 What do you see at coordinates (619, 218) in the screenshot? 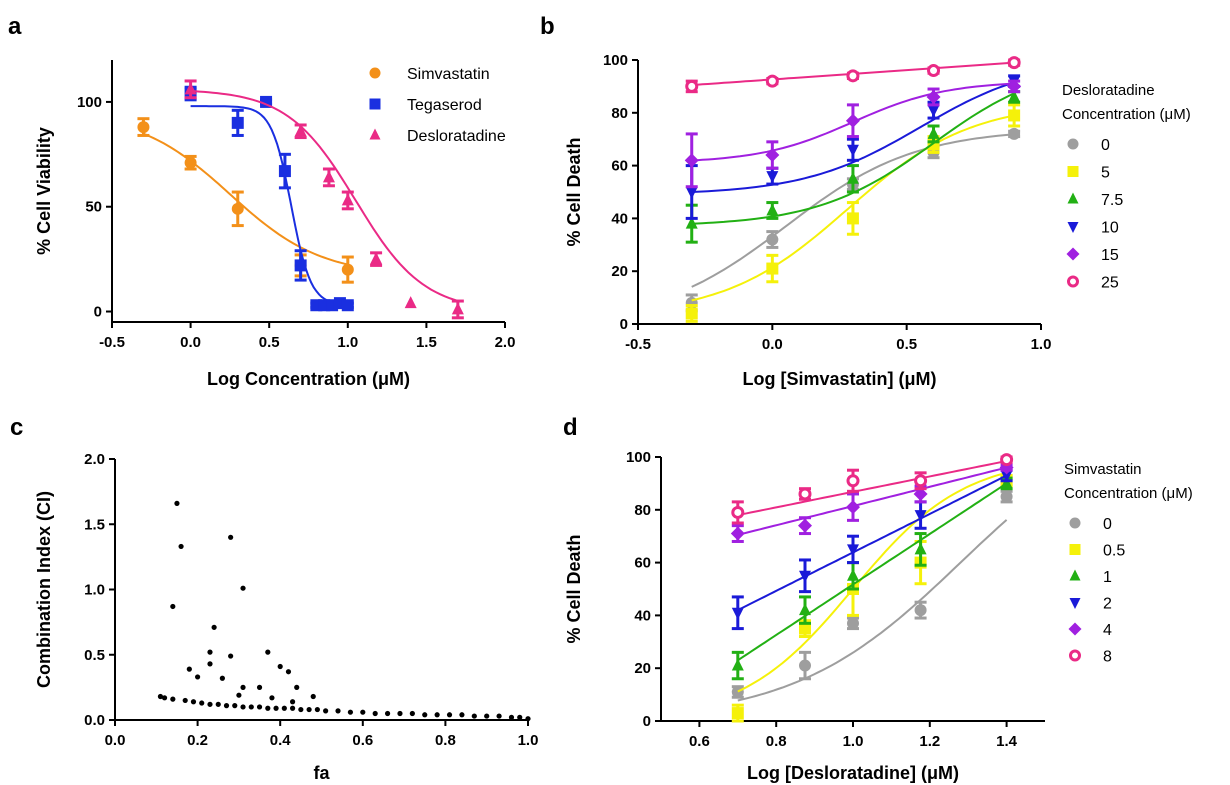
I see `y-tick-label: 40` at bounding box center [619, 218].